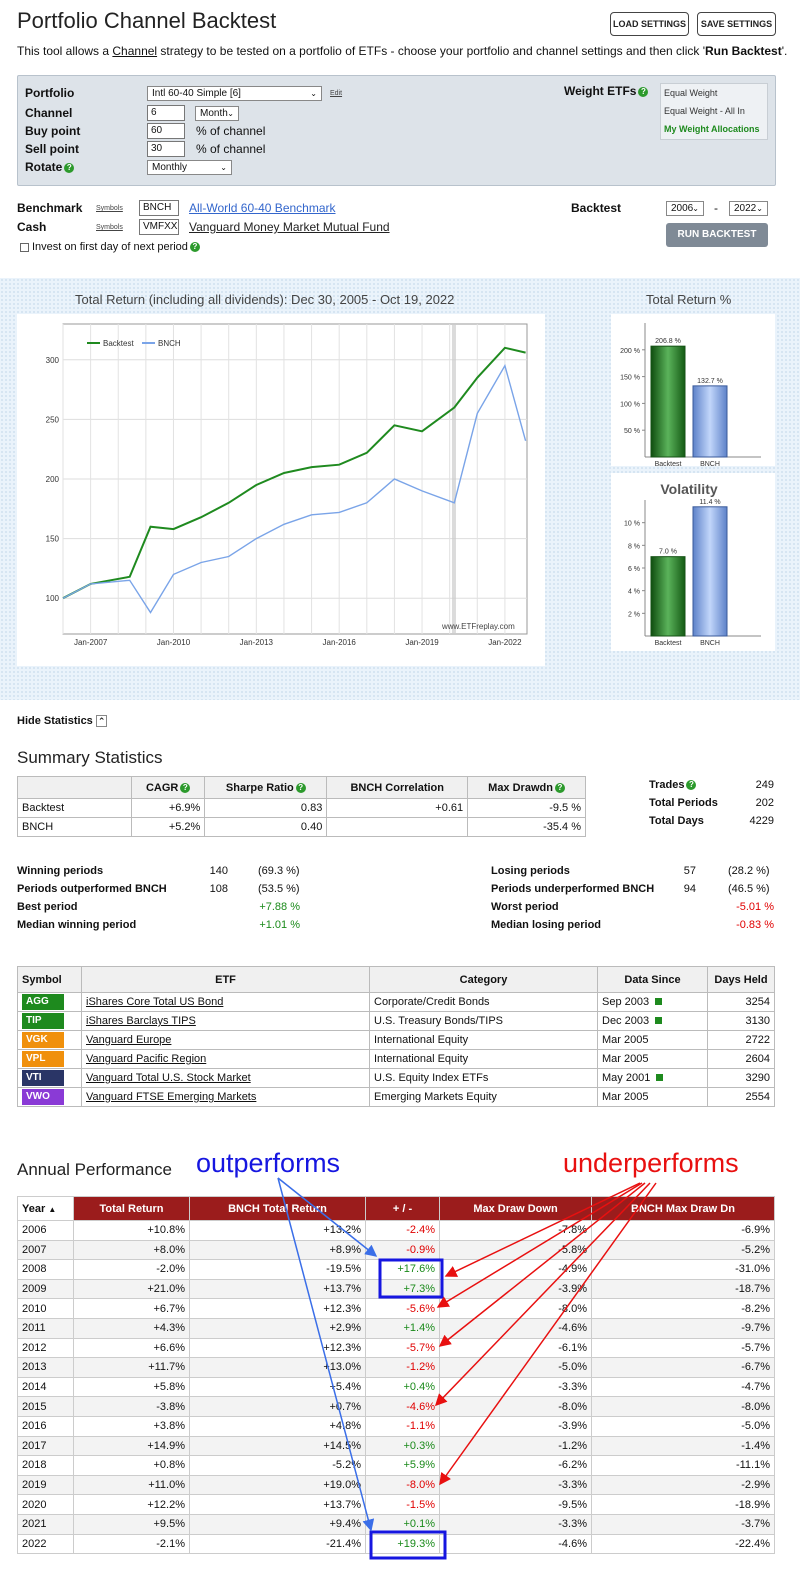  Describe the element at coordinates (649, 24) in the screenshot. I see `load-settings-button: LOAD SETTINGS` at that location.